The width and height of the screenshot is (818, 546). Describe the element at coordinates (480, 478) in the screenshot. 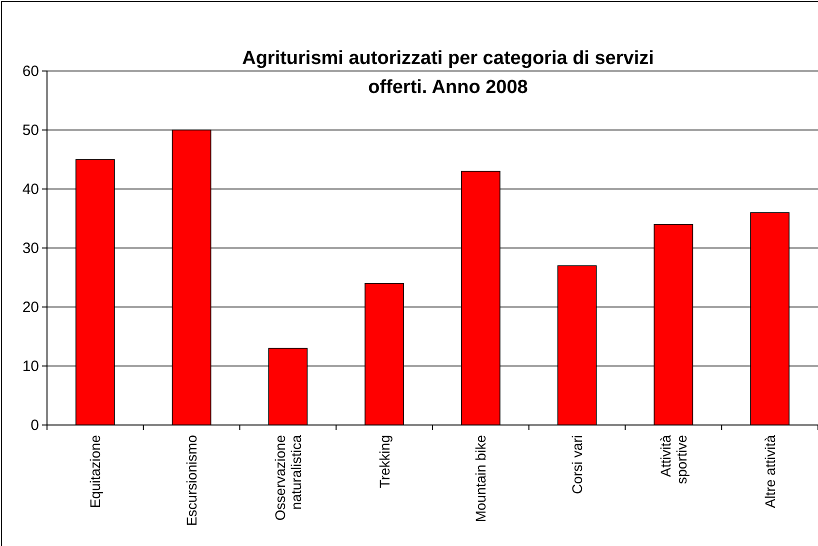

I see `x-tick-label: Mountain bike` at that location.